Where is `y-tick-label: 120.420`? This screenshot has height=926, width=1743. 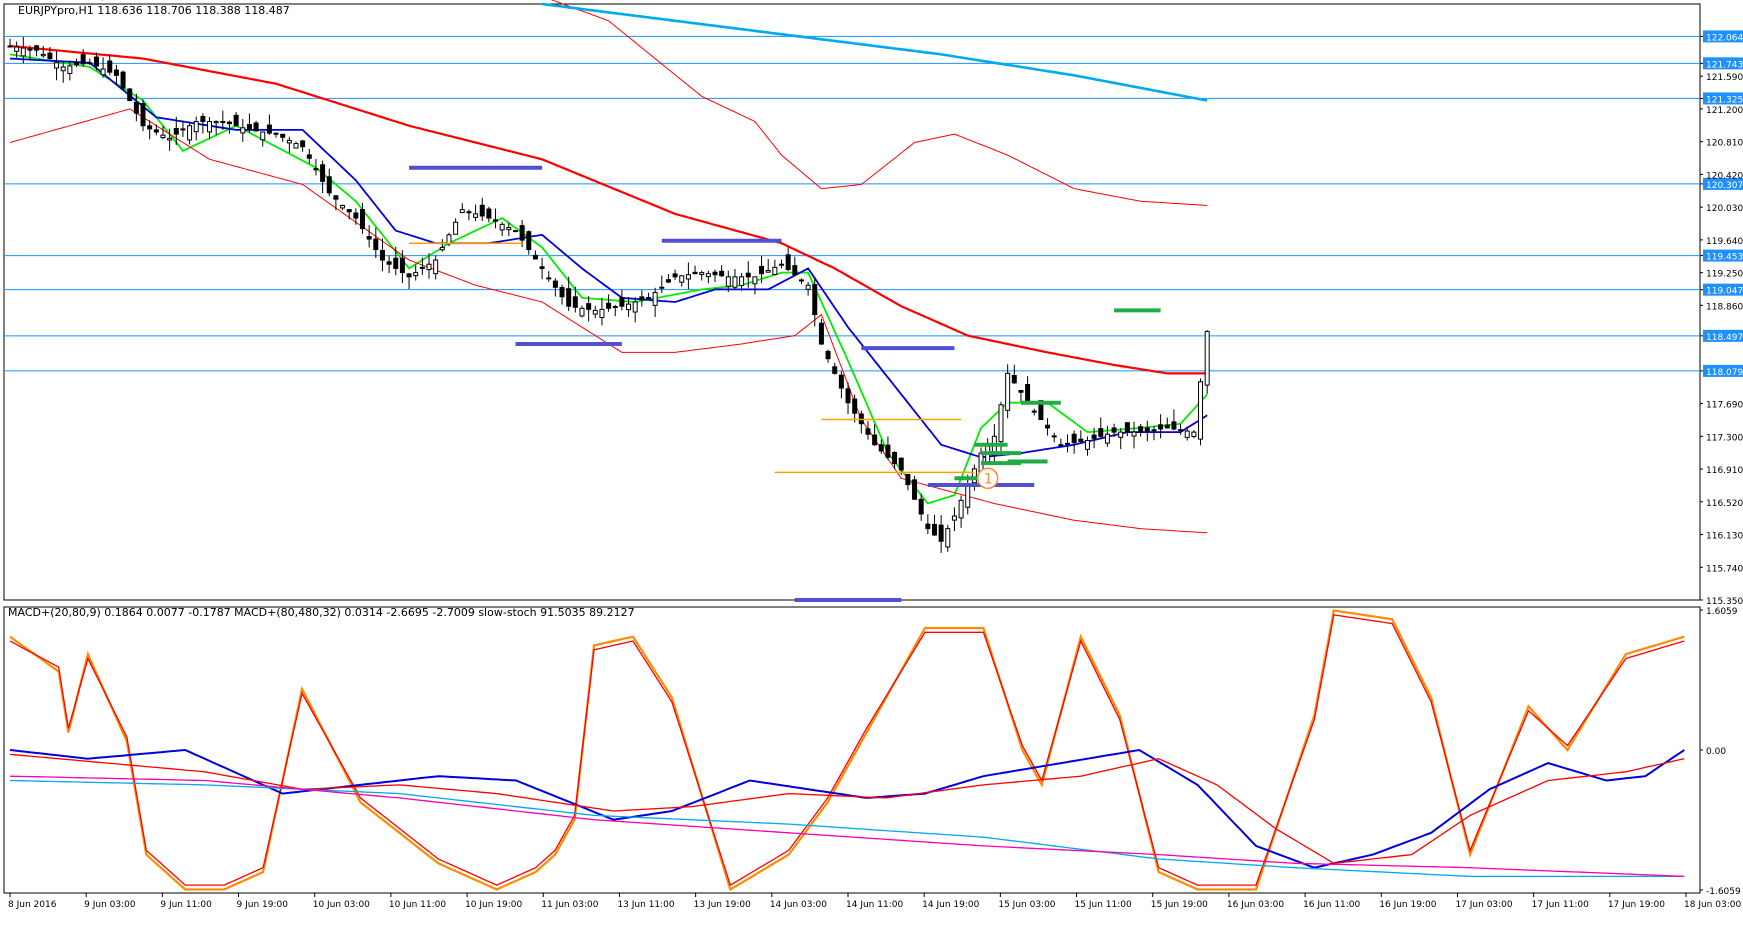 y-tick-label: 120.420 is located at coordinates (1724, 176).